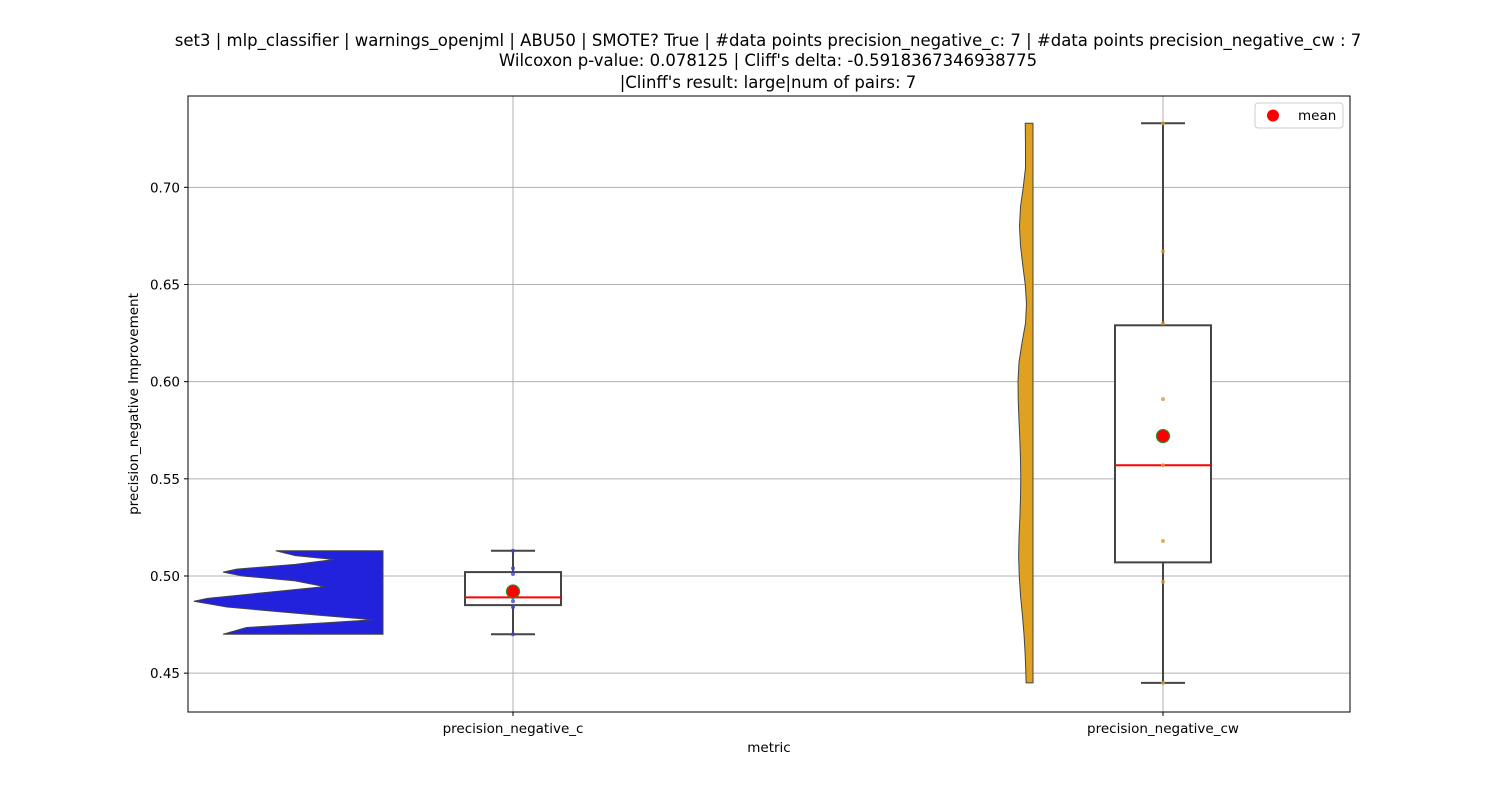 The image size is (1500, 800). What do you see at coordinates (169, 431) in the screenshot?
I see `y-axis: 0.45 0.50 0.55 0.60 0.65 0.70` at bounding box center [169, 431].